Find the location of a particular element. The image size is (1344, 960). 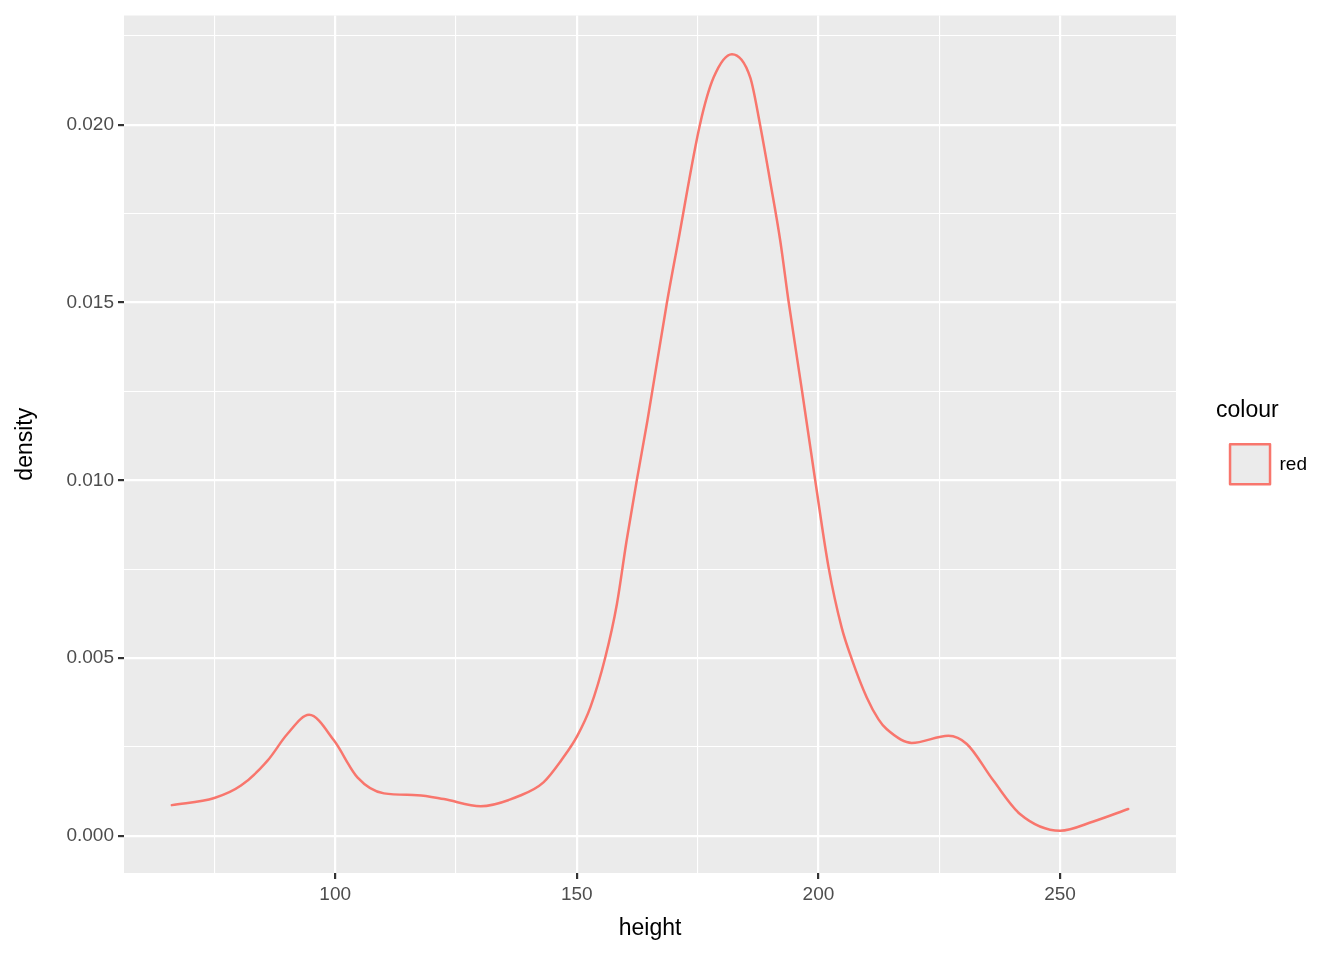

legend-label: red is located at coordinates (1293, 463).